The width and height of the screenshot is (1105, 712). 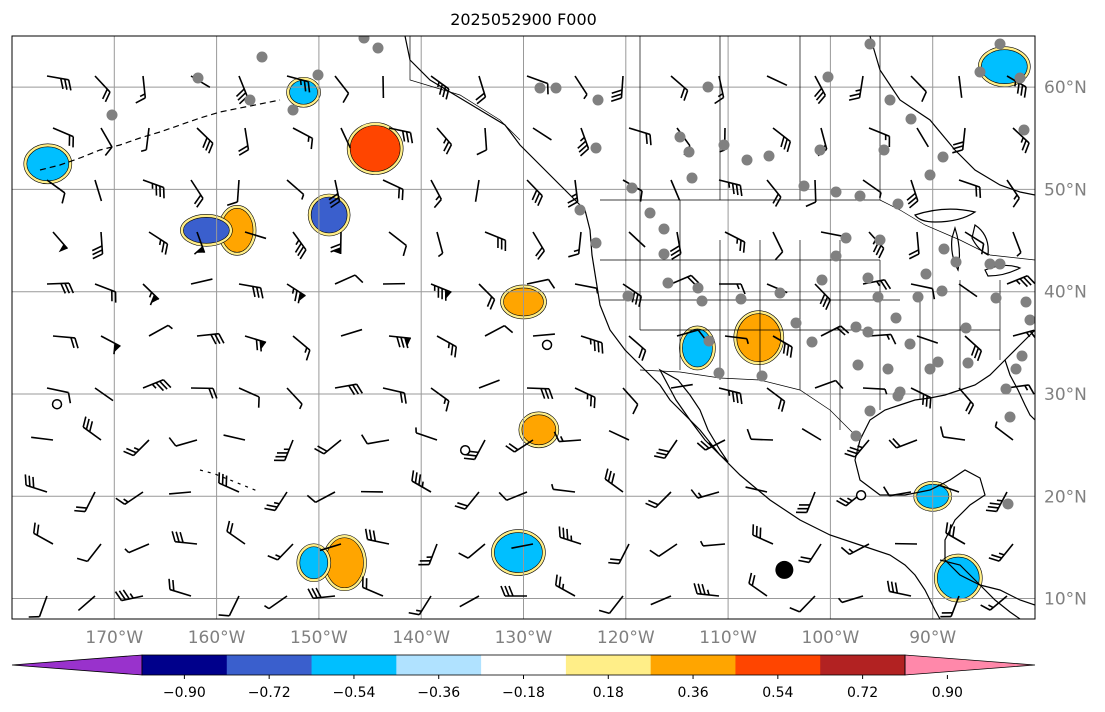 What do you see at coordinates (1065, 88) in the screenshot?
I see `lat-tick-label: 60°N` at bounding box center [1065, 88].